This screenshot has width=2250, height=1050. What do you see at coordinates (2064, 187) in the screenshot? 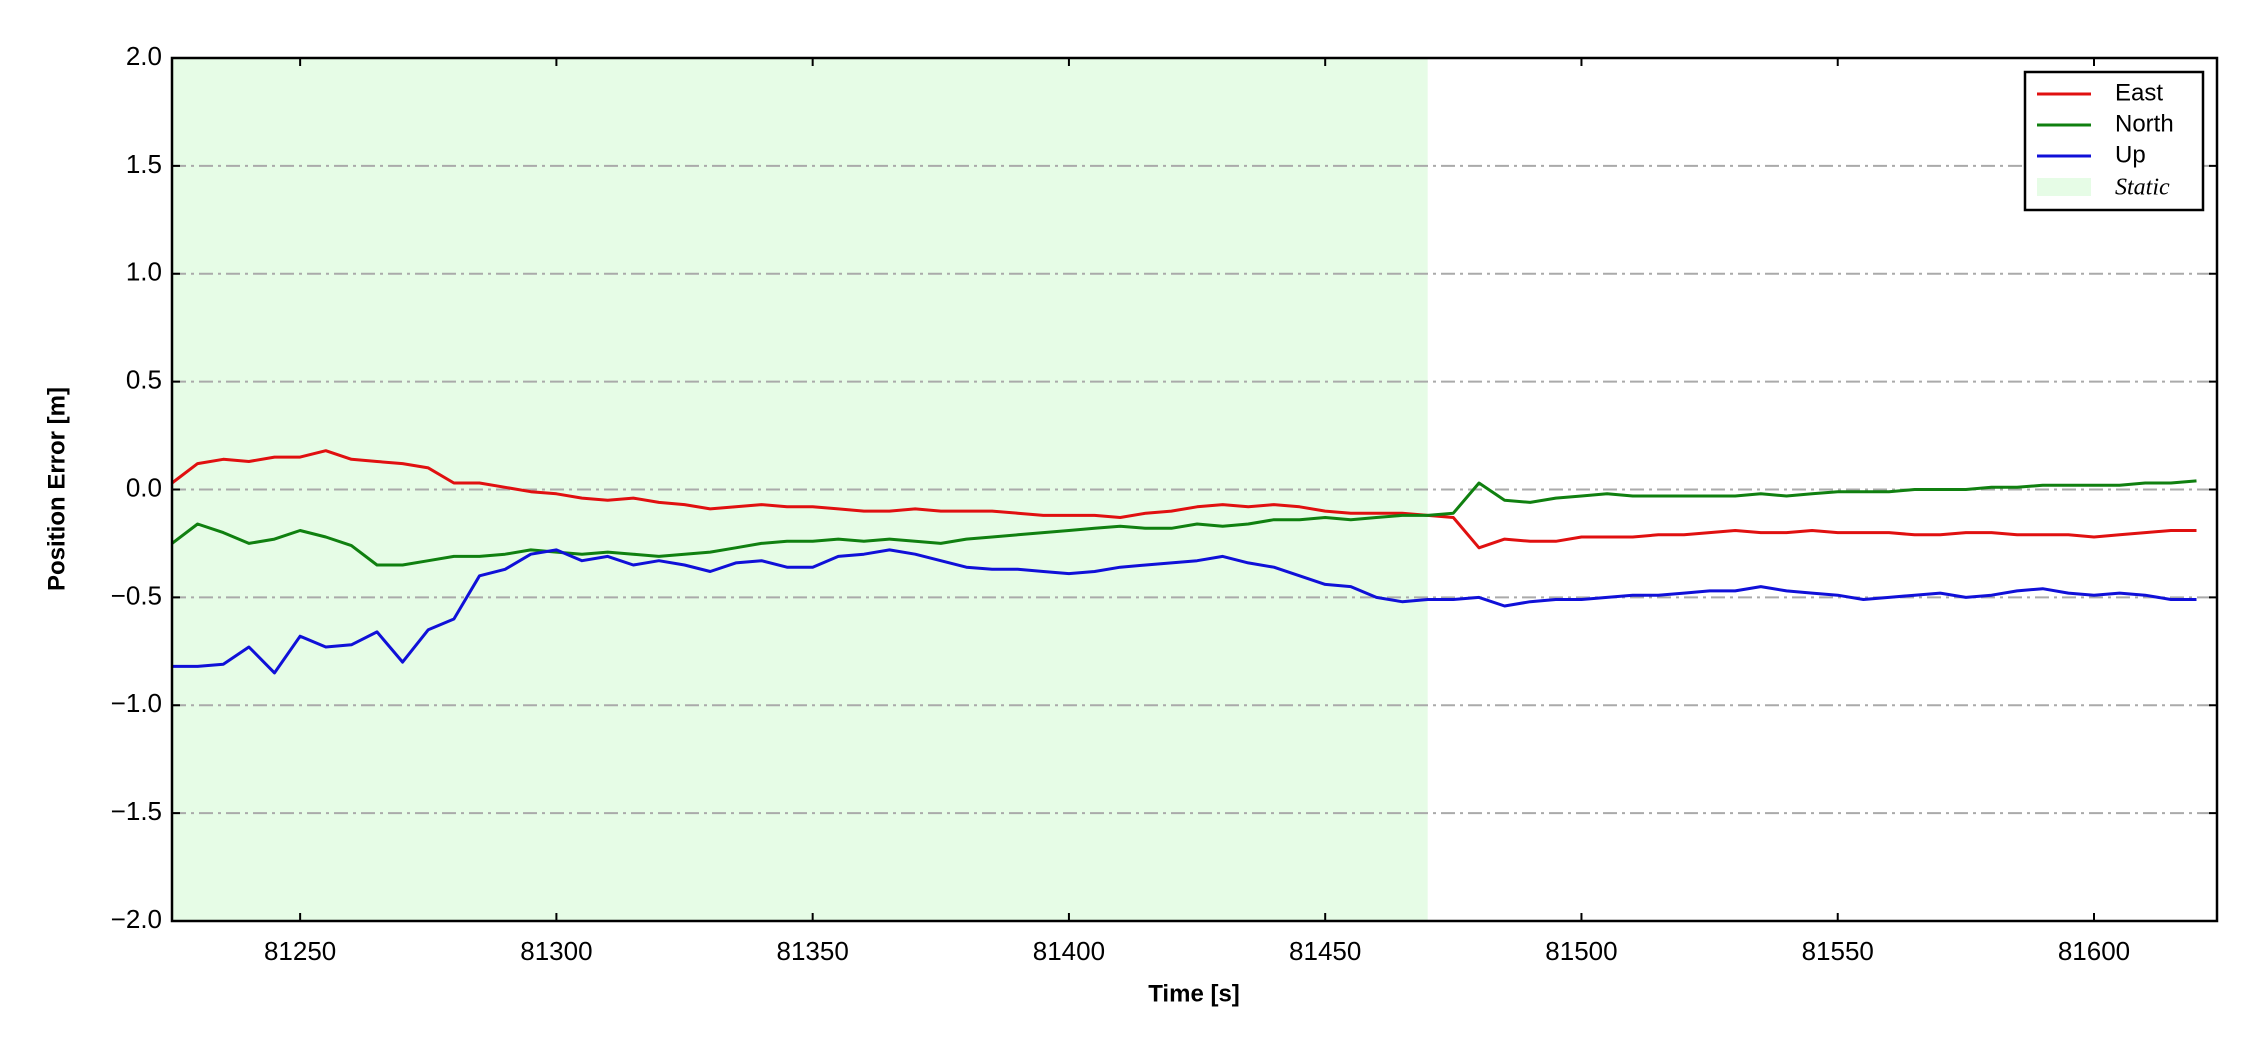
I see `legend-swatch` at bounding box center [2064, 187].